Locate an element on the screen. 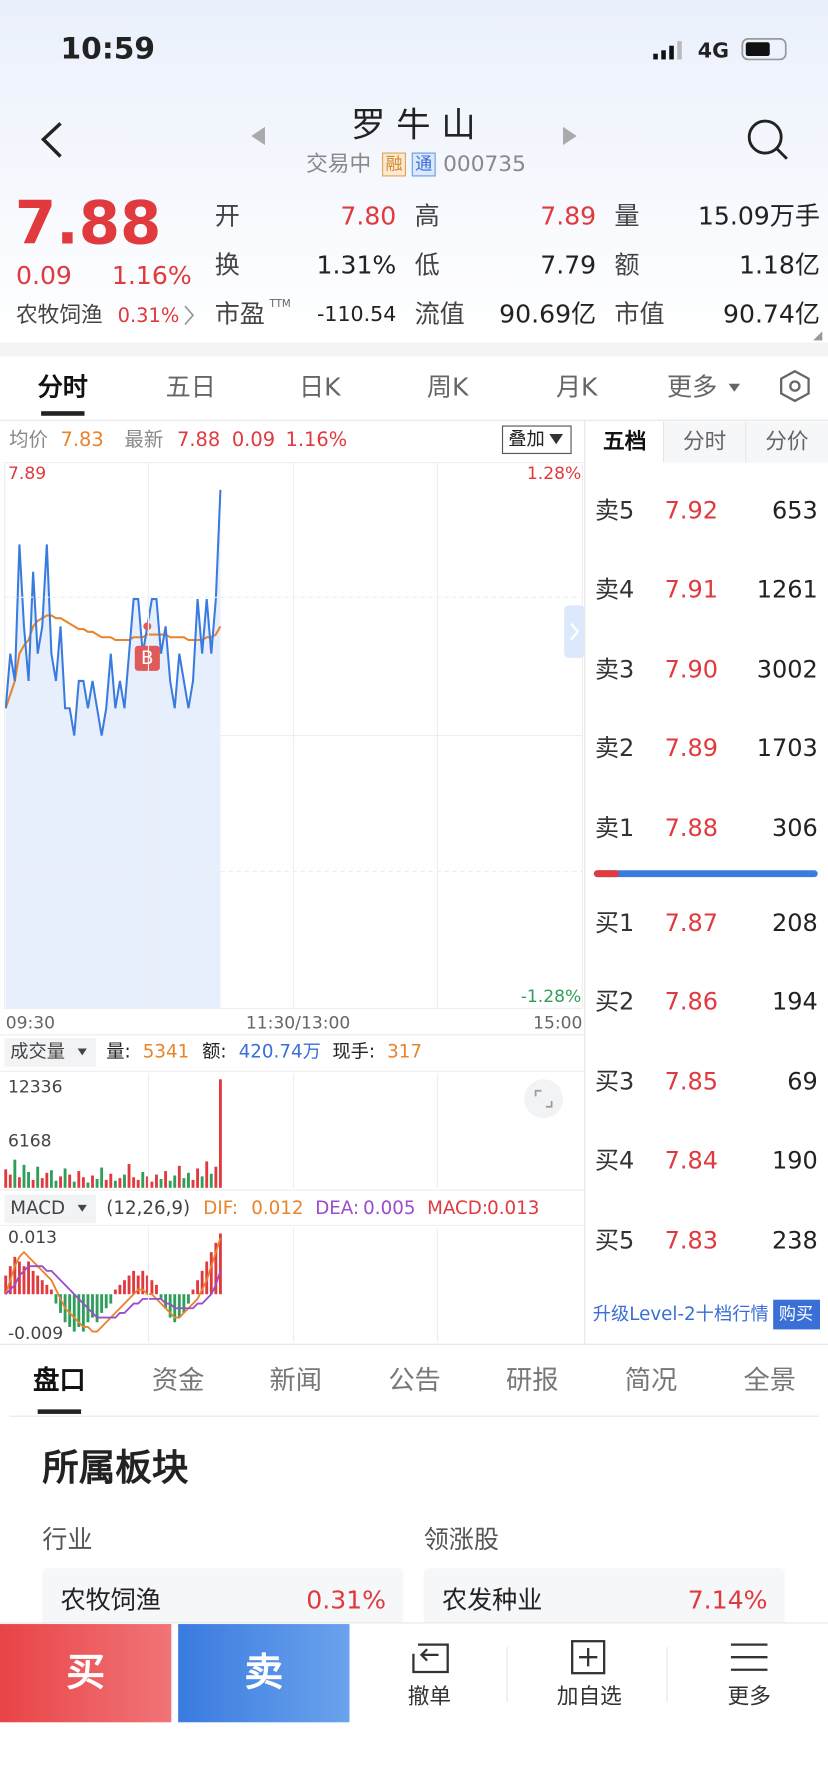  book-tab: 分时 is located at coordinates (704, 442).